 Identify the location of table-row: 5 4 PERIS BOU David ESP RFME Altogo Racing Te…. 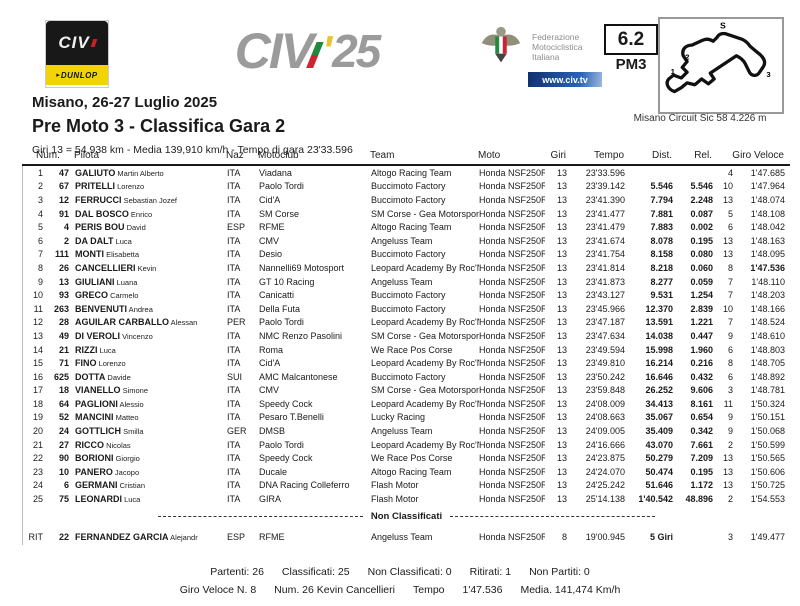
(406, 227).